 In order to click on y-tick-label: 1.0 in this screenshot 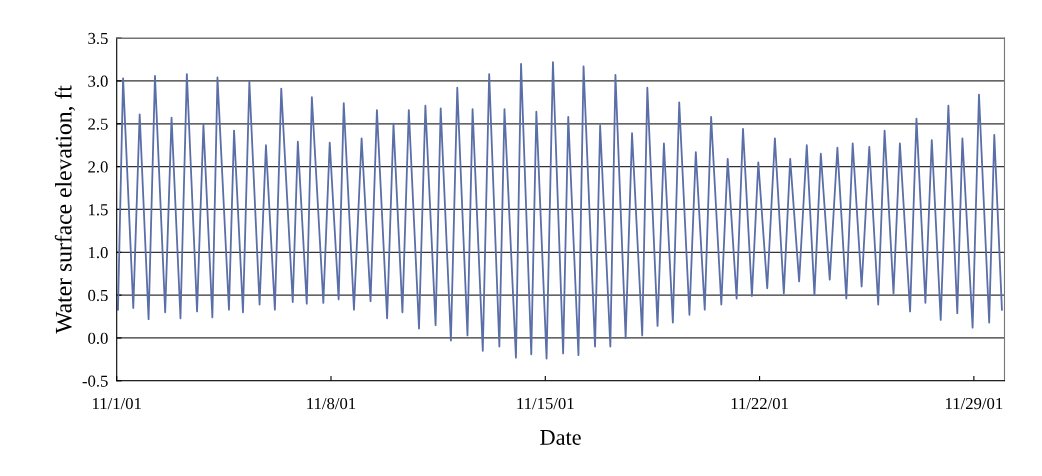, I will do `click(98, 252)`.